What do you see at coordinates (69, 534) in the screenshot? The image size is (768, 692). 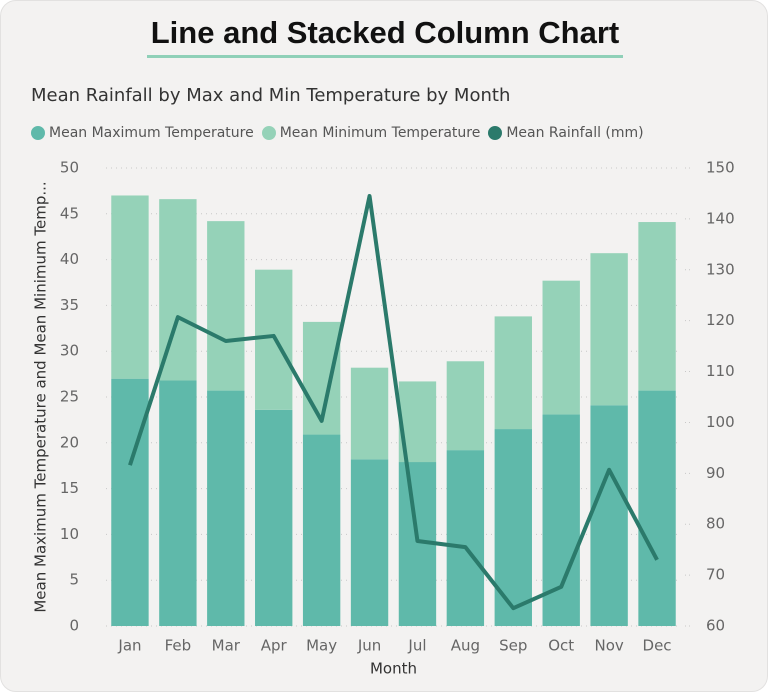 I see `y-tick-label: 10` at bounding box center [69, 534].